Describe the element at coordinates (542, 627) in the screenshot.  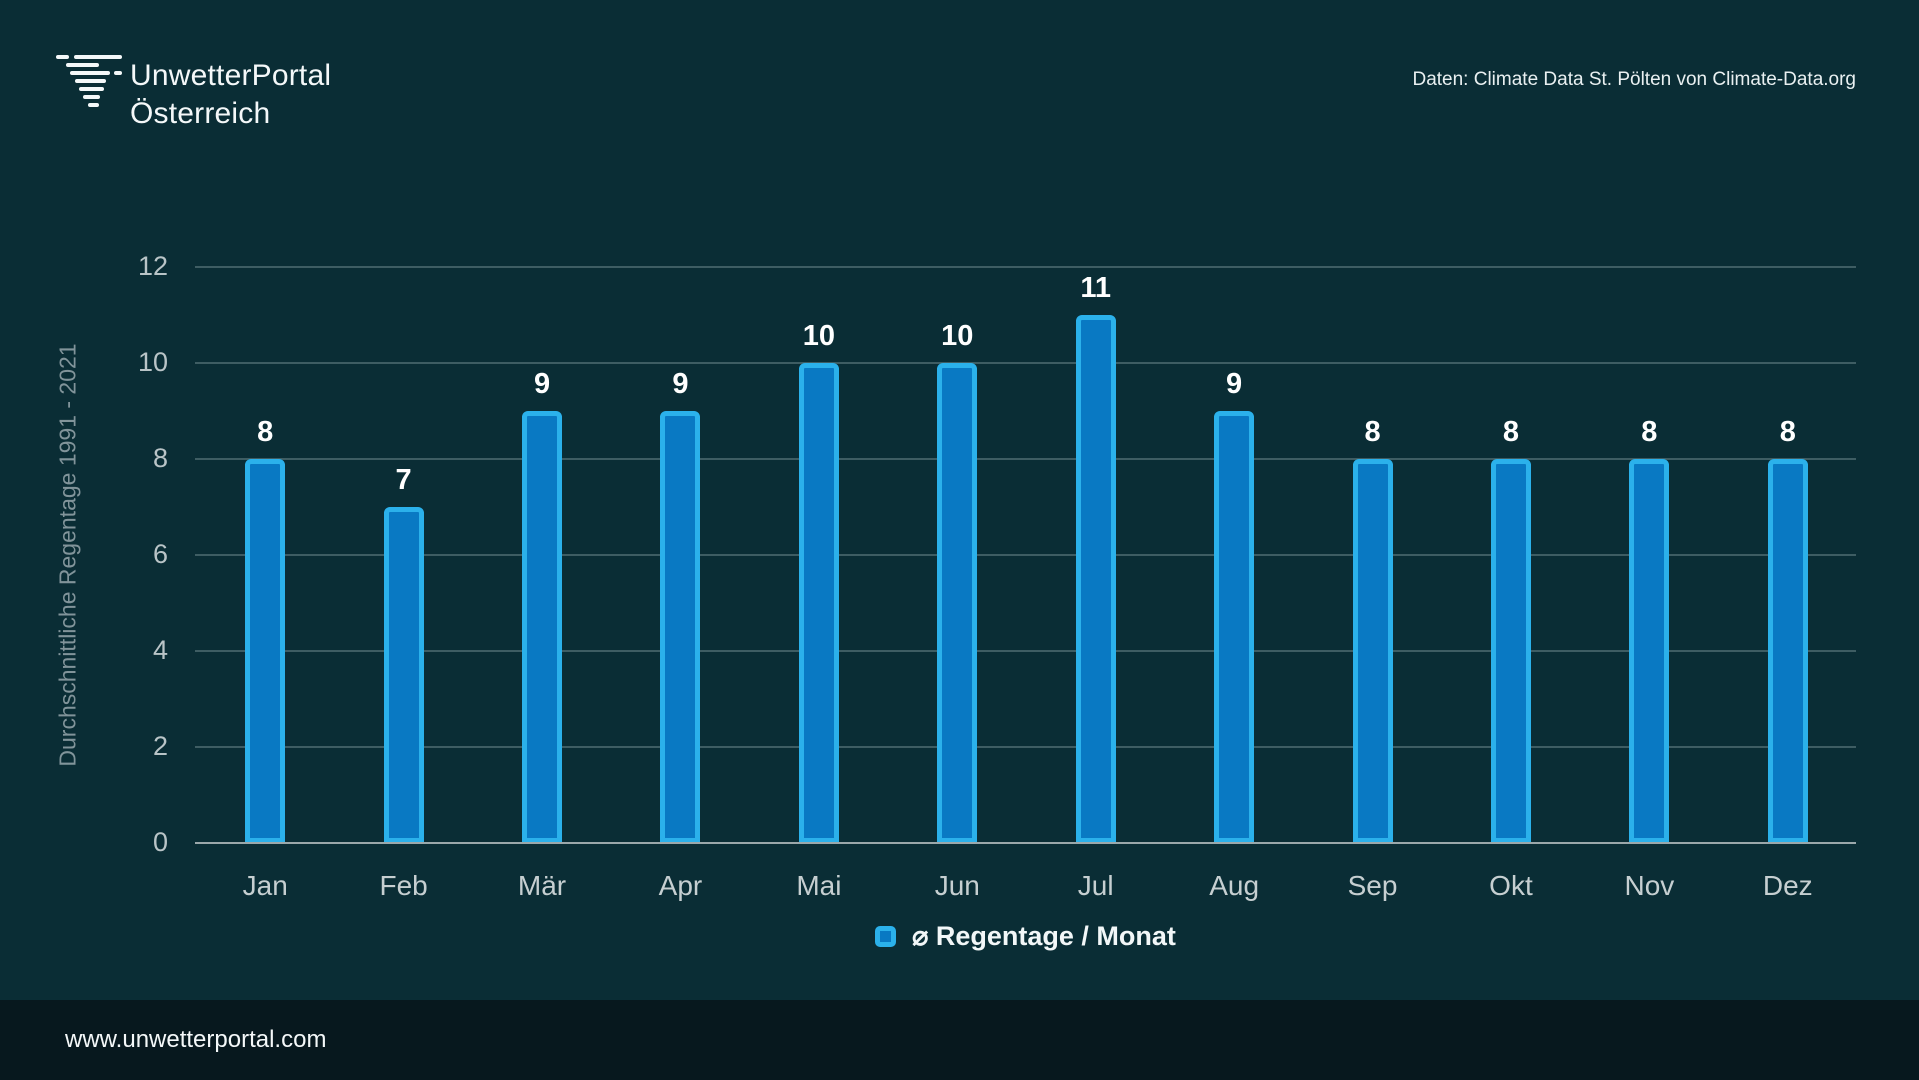
I see `bar-rect-mär` at that location.